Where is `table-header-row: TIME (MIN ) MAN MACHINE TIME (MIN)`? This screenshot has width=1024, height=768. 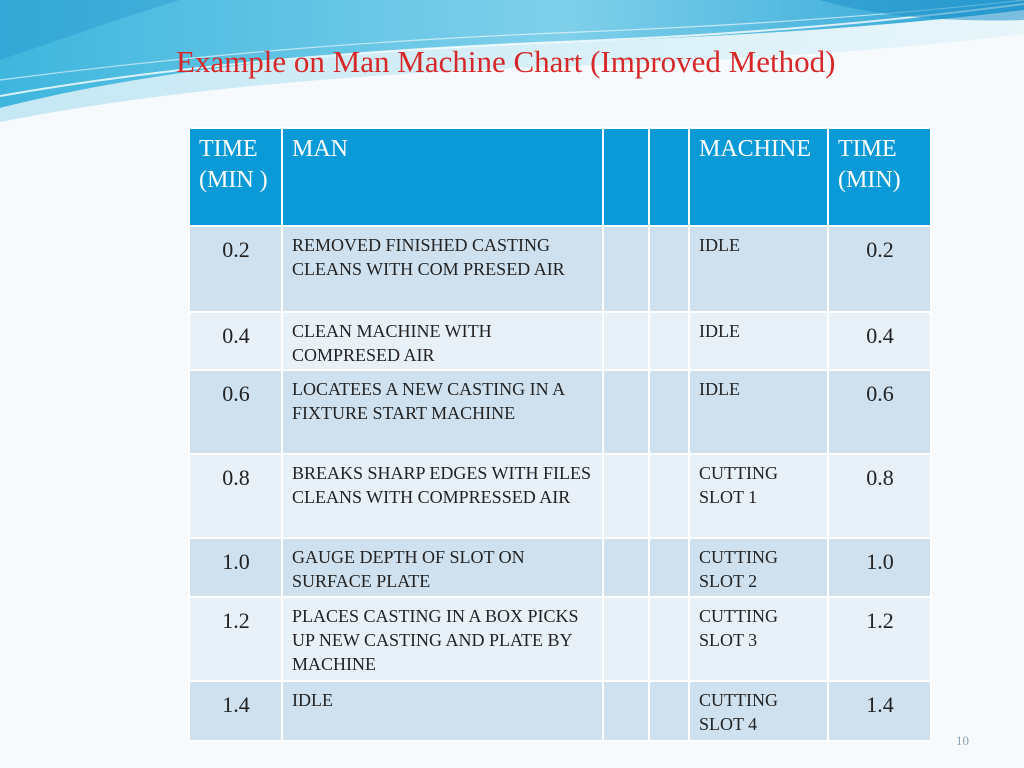
table-header-row: TIME (MIN ) MAN MACHINE TIME (MIN) is located at coordinates (560, 177).